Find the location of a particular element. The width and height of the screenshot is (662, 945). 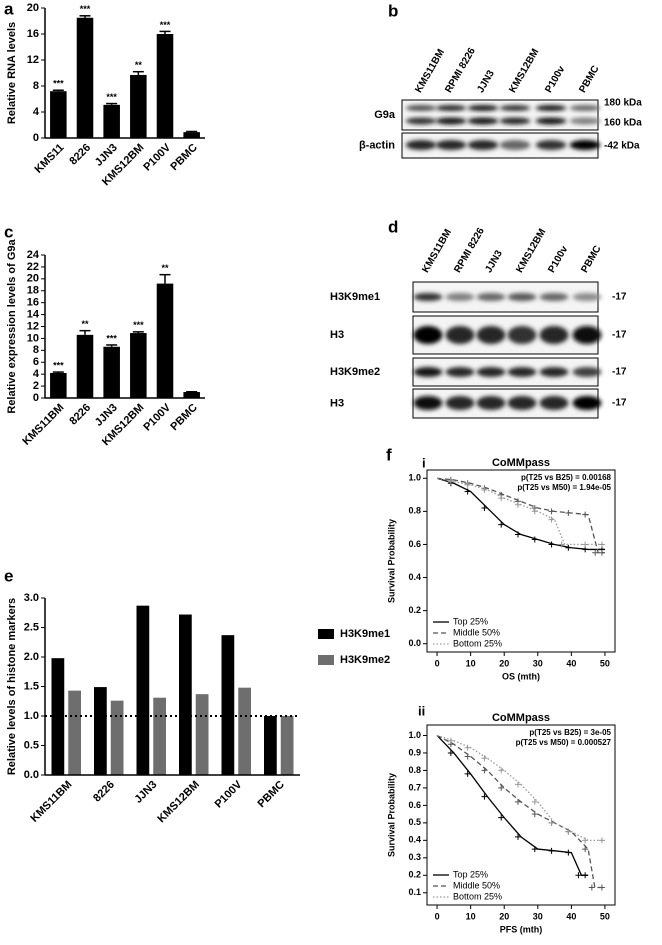

y-tick-label: 0.3 is located at coordinates (414, 857).